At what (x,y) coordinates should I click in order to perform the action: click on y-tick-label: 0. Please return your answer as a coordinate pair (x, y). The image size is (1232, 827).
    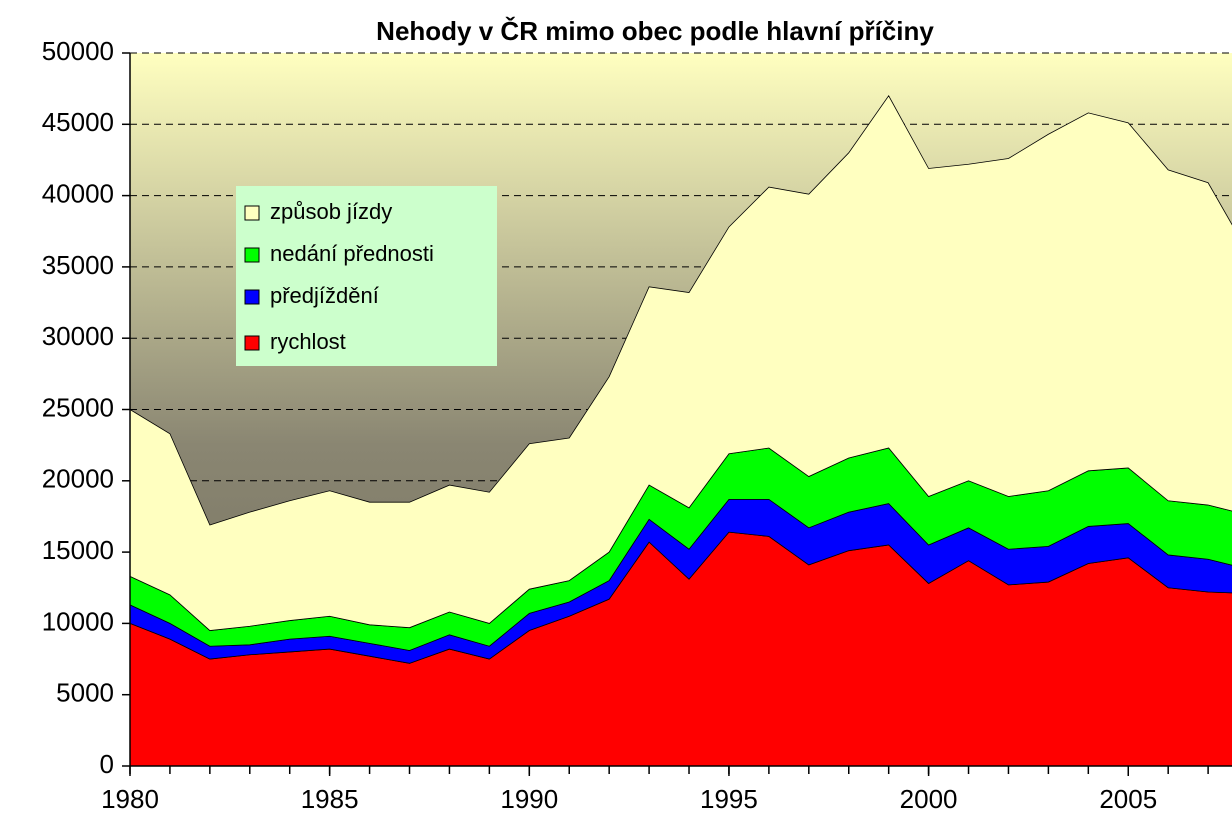
    Looking at the image, I should click on (107, 764).